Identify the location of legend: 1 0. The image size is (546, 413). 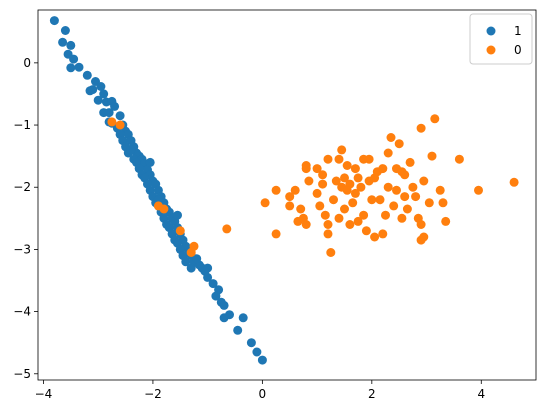
(501, 39).